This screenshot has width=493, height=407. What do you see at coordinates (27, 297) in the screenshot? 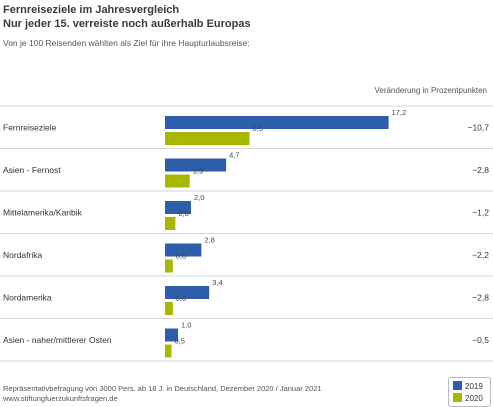
I see `category-label: Nordamerika` at bounding box center [27, 297].